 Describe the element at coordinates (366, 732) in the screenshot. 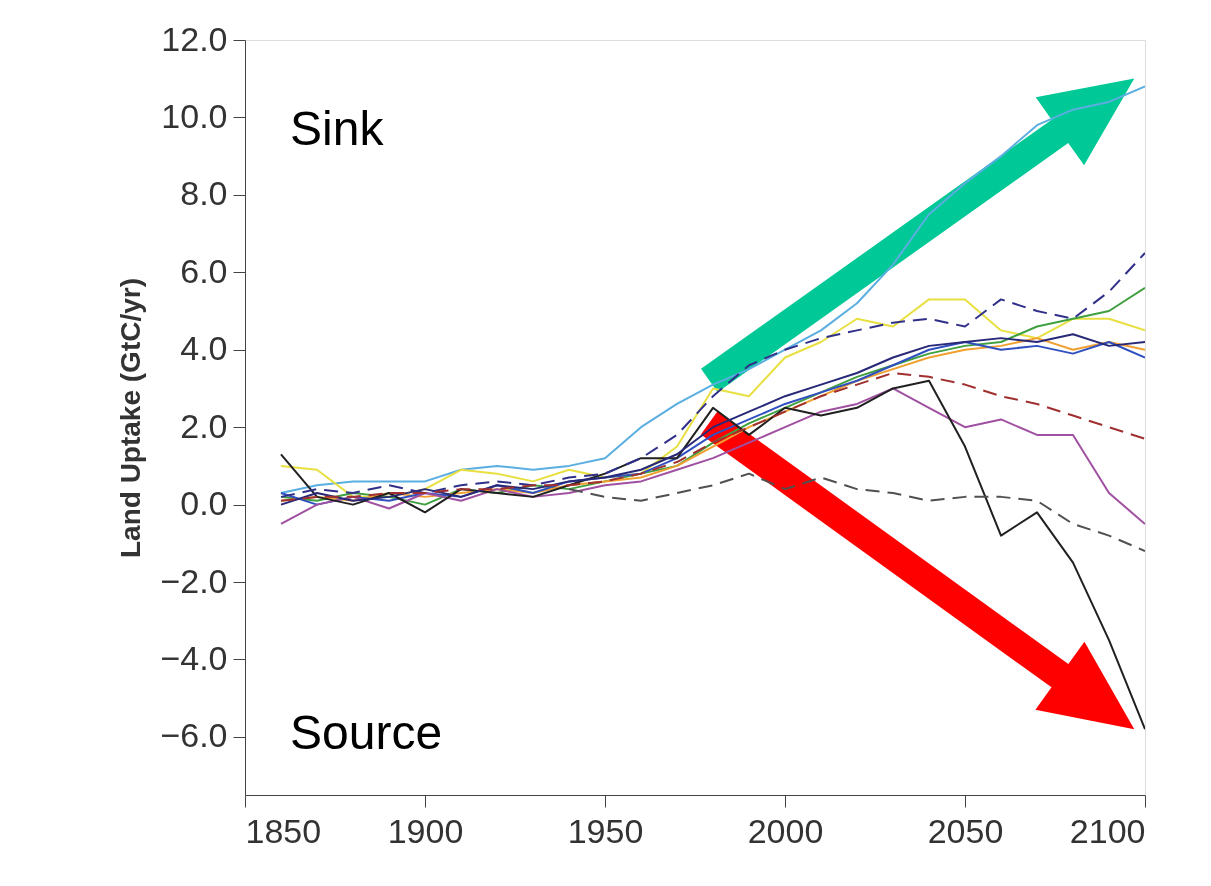

I see `annotation: Source` at that location.